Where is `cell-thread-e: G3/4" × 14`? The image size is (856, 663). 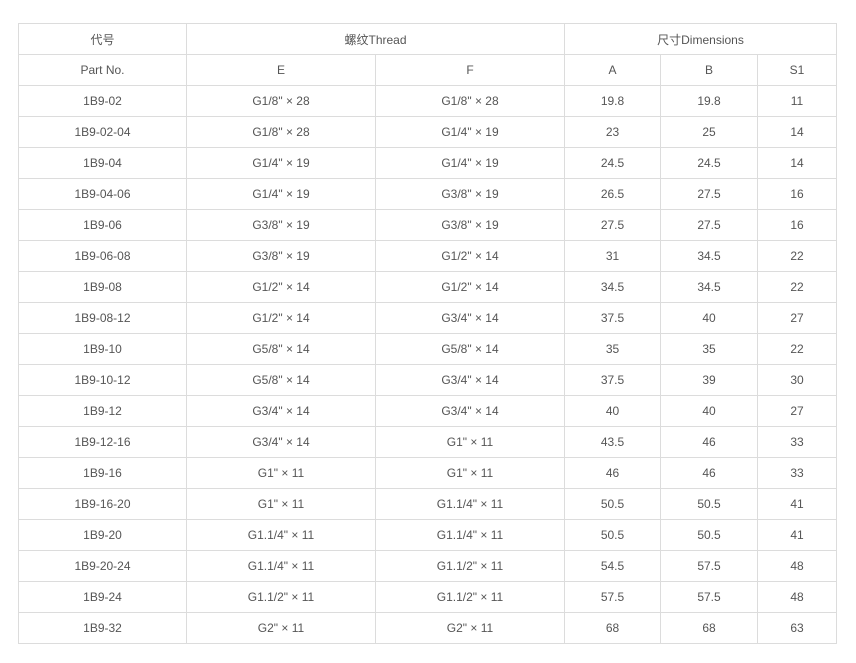 cell-thread-e: G3/4" × 14 is located at coordinates (281, 442).